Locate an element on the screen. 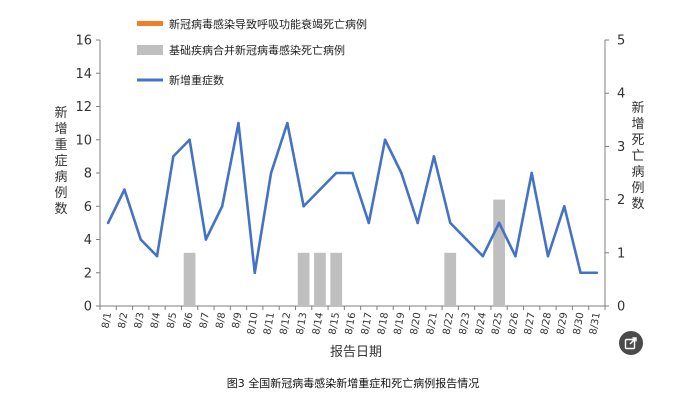 Image resolution: width=680 pixels, height=400 pixels. x-tick-label: 8/24 is located at coordinates (481, 324).